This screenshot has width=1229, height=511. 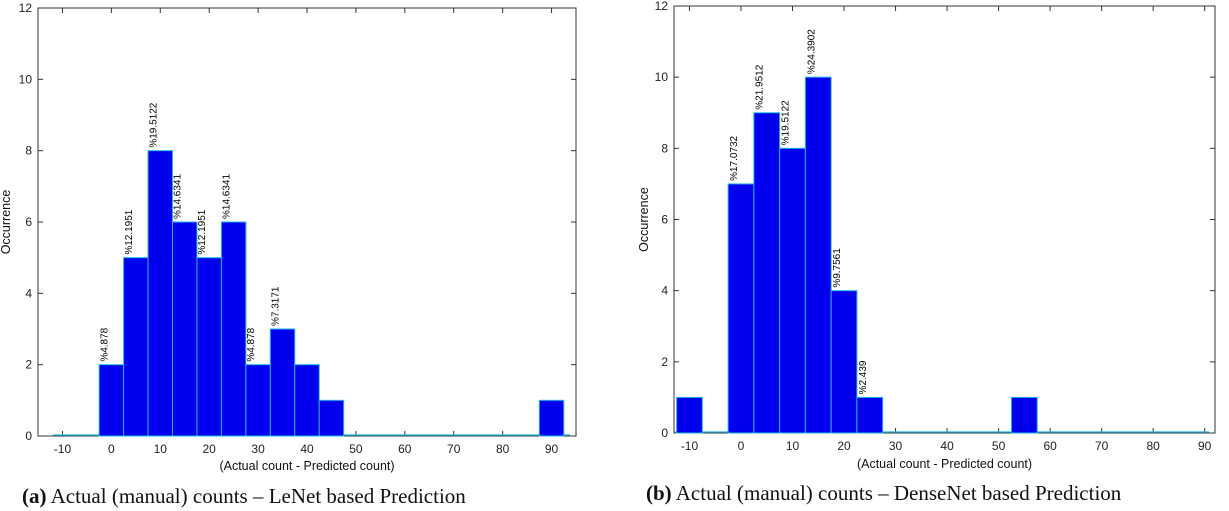 I want to click on bar-percent-label: %21.9512, so click(x=760, y=86).